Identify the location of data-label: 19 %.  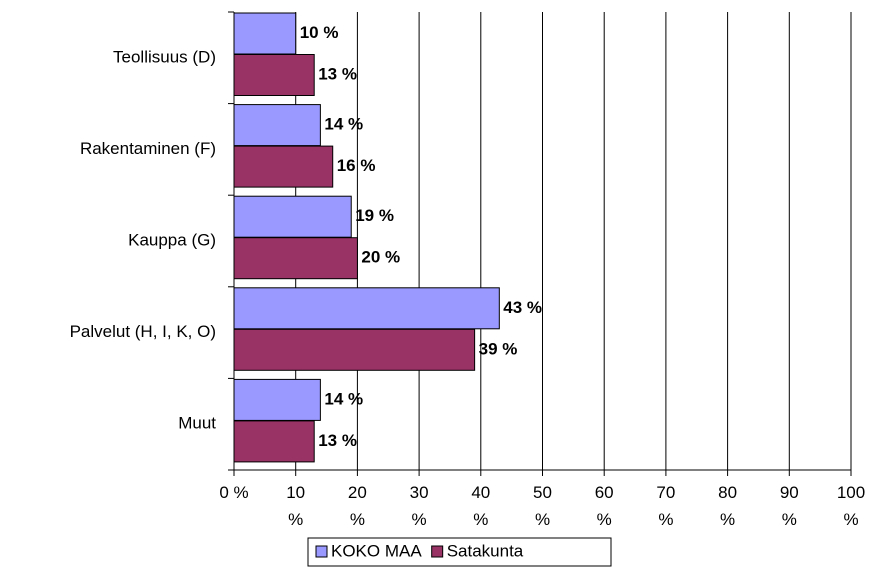
(374, 215).